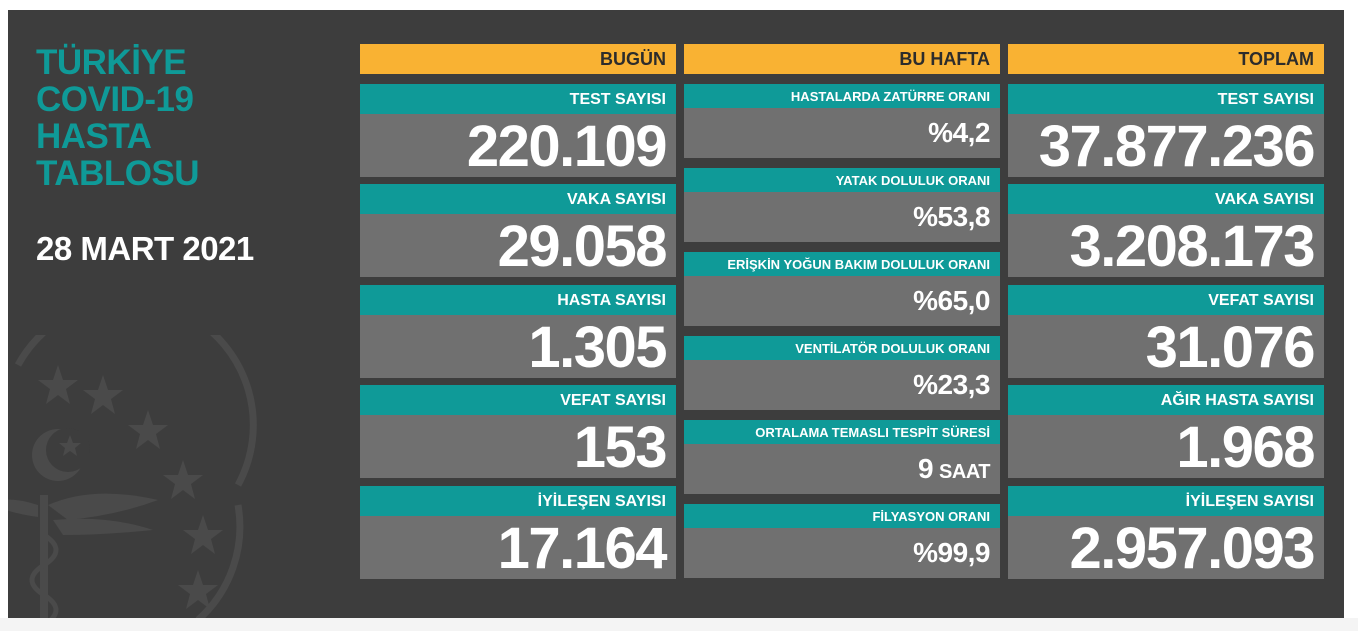 The height and width of the screenshot is (631, 1358). Describe the element at coordinates (842, 385) in the screenshot. I see `week-ventilator-value: %23,3` at that location.